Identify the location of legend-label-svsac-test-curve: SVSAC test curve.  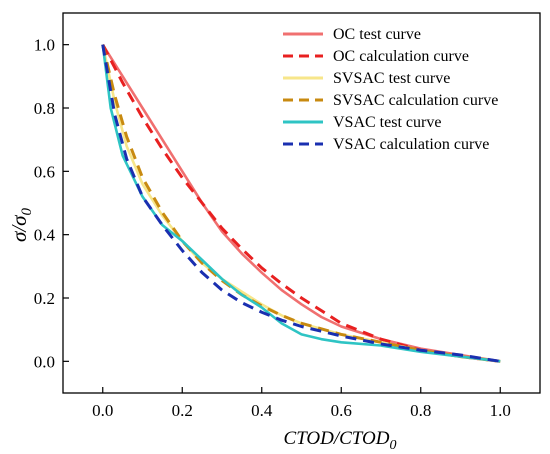
(391, 78).